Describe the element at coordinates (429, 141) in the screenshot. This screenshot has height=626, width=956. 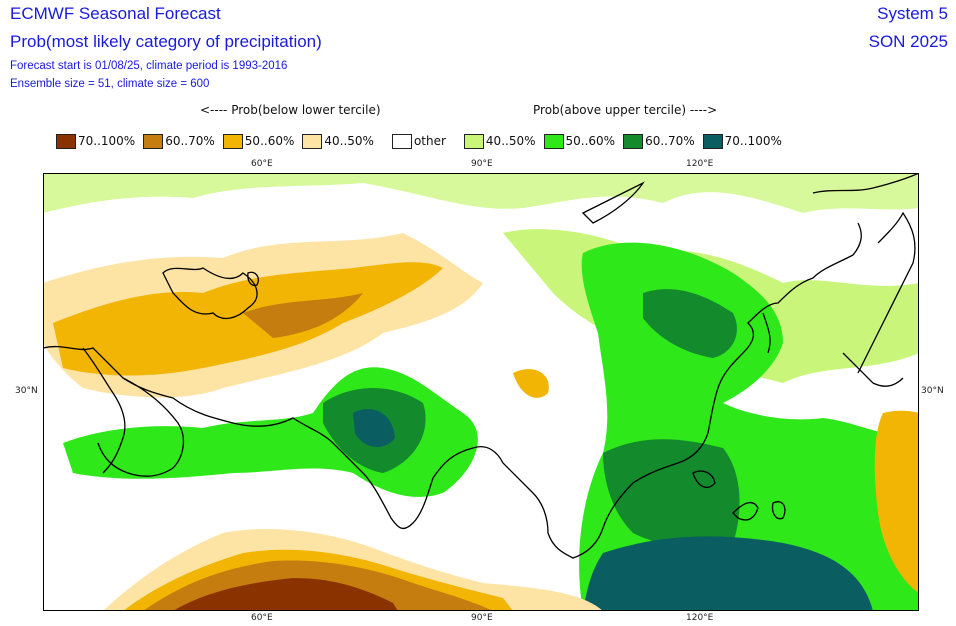
I see `legend-label: other` at that location.